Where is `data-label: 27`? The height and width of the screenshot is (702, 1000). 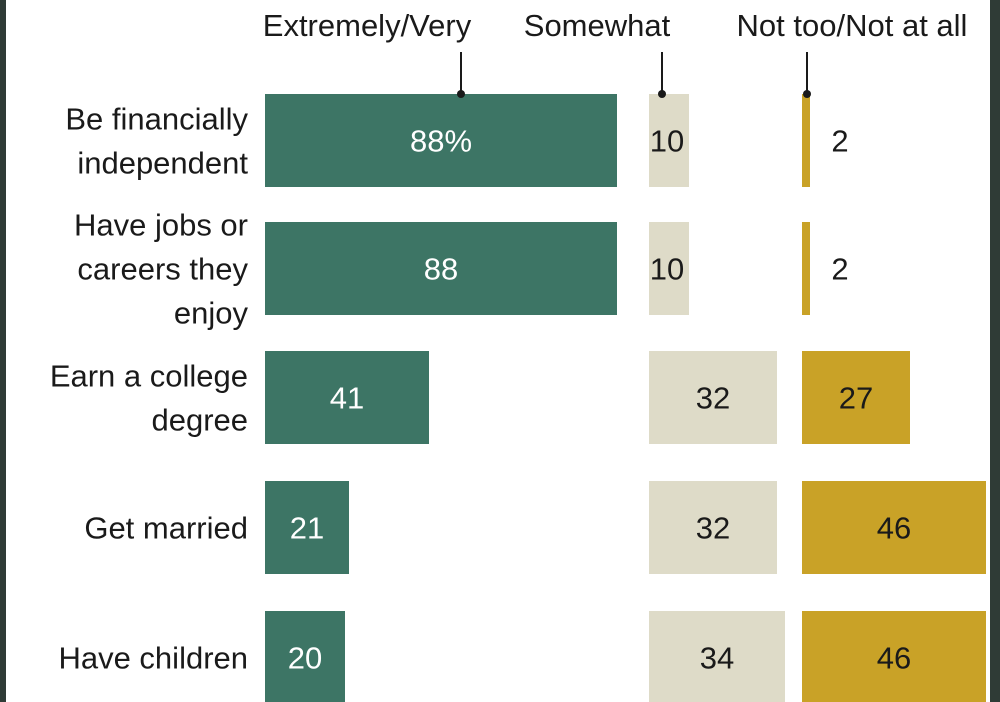
data-label: 27 is located at coordinates (856, 398).